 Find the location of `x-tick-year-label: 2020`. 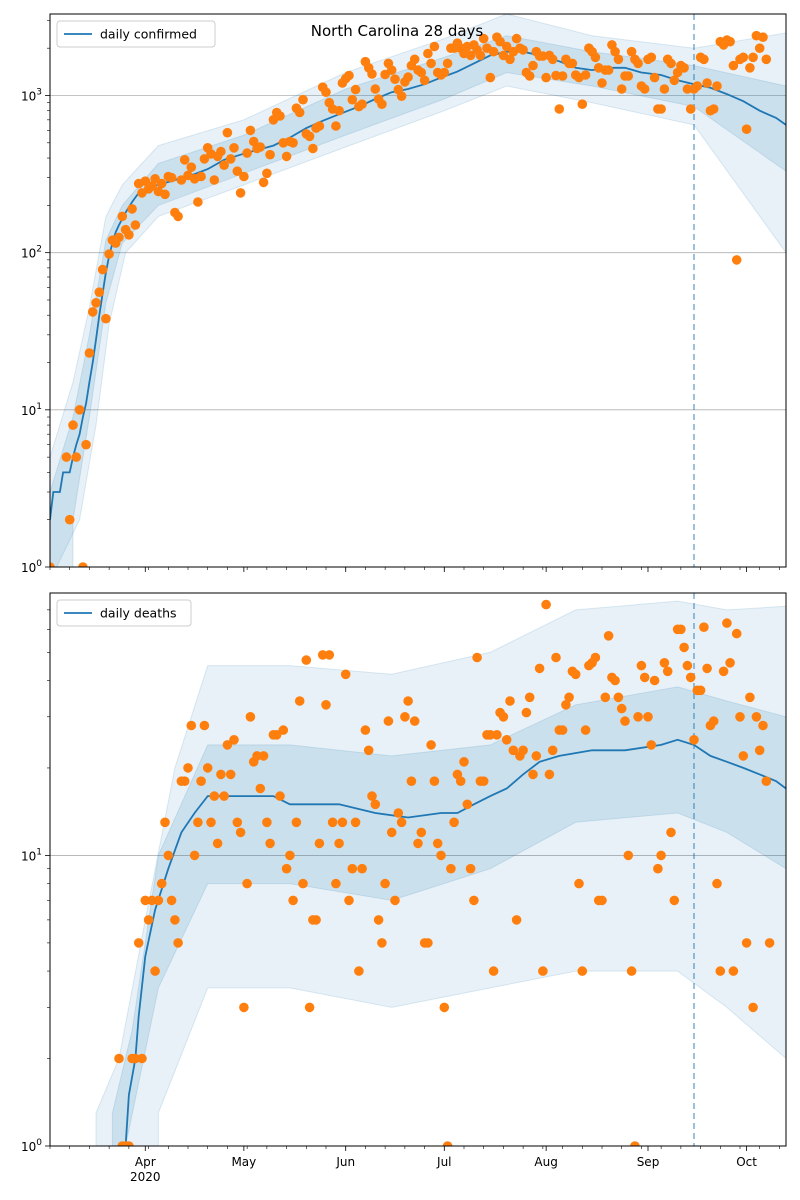

x-tick-year-label: 2020 is located at coordinates (145, 1177).